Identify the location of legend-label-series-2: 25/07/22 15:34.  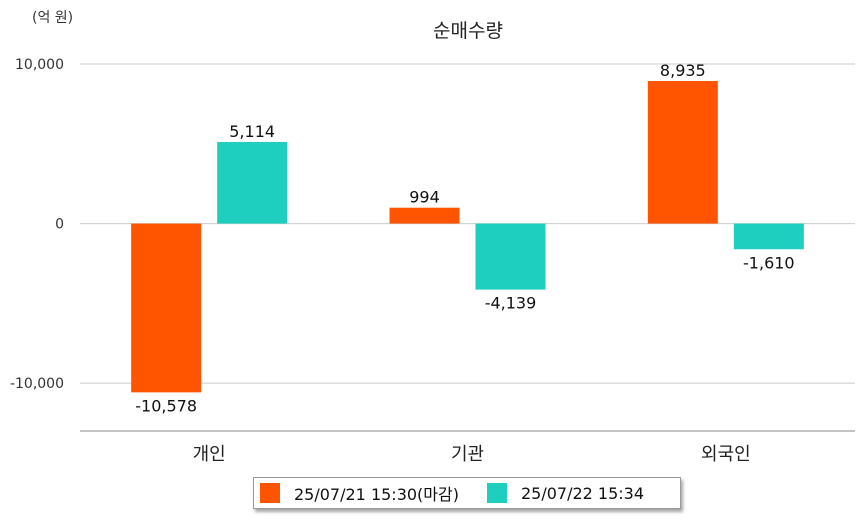
(582, 493).